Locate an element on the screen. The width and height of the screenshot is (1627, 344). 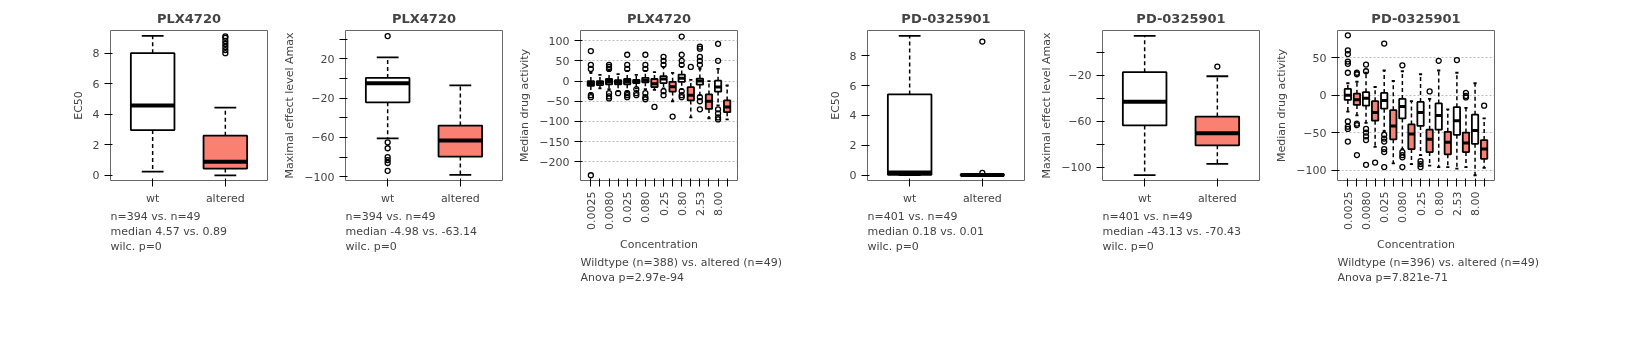
y-tick-label: −150 is located at coordinates (554, 142).